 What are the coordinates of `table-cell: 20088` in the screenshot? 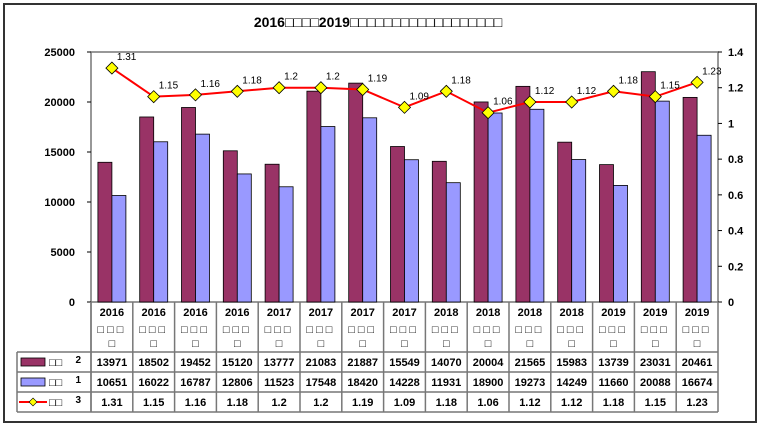 It's located at (655, 383).